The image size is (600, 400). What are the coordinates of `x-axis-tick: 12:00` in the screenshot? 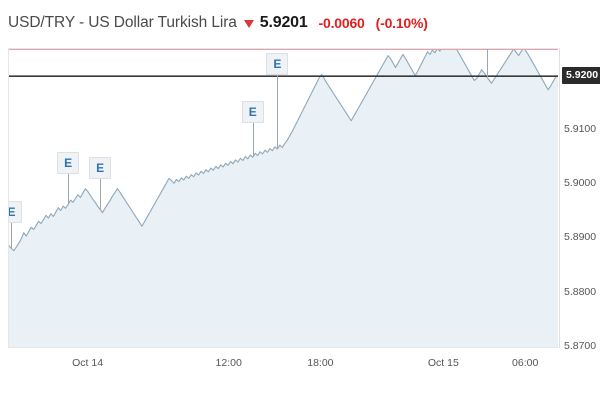 It's located at (228, 363).